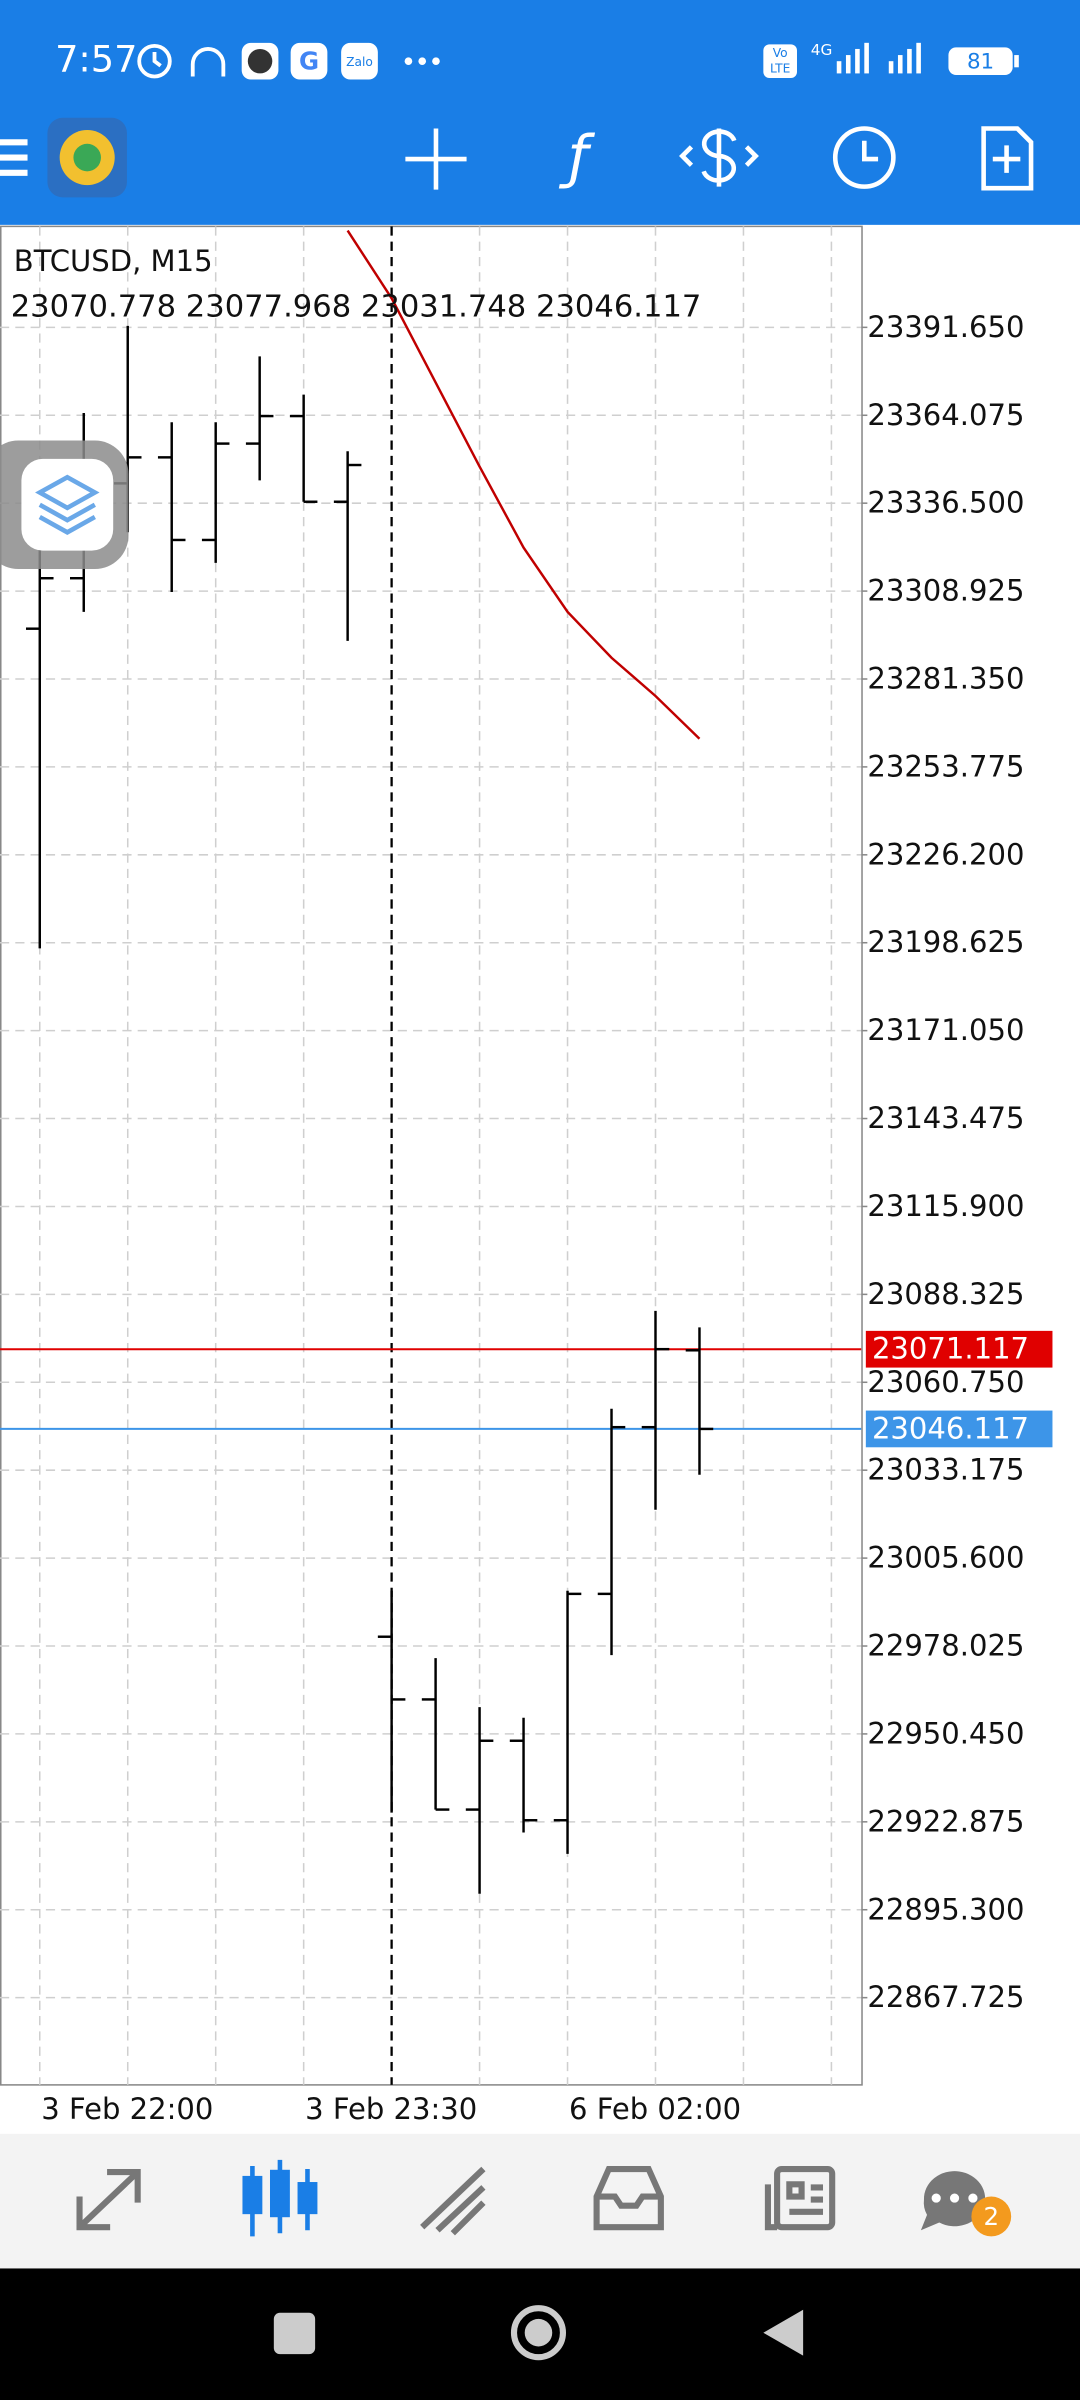 This screenshot has width=1080, height=2400. I want to click on chat-badge, so click(991, 2216).